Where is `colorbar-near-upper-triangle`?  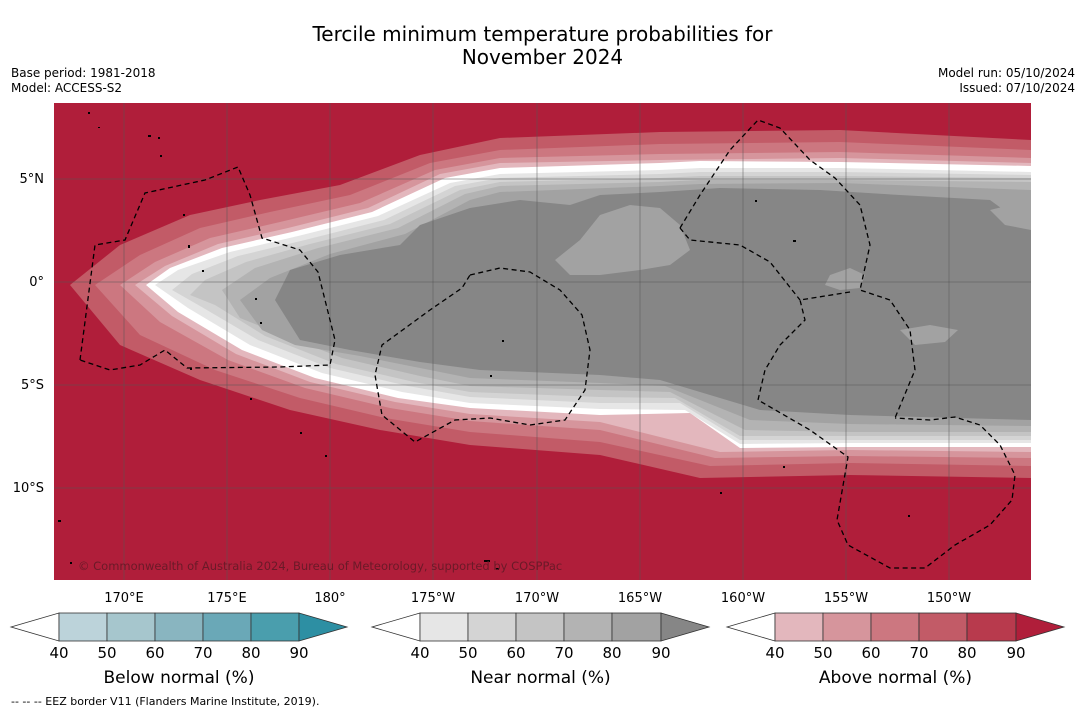
colorbar-near-upper-triangle is located at coordinates (685, 627).